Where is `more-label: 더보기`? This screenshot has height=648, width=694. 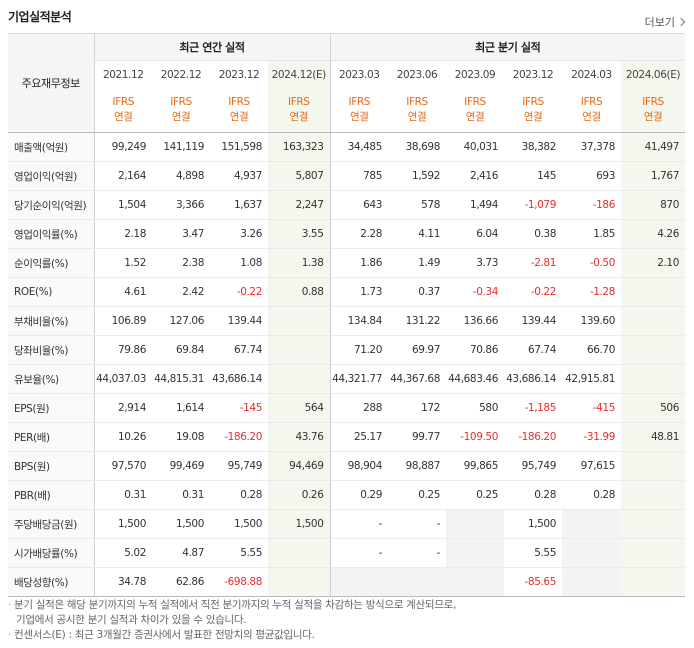 more-label: 더보기 is located at coordinates (659, 22).